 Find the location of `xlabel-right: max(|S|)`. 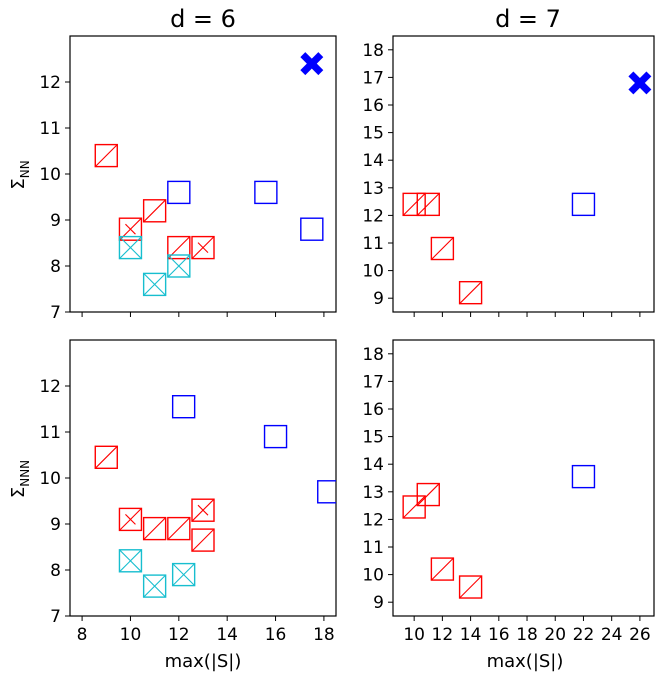

xlabel-right: max(|S|) is located at coordinates (525, 661).